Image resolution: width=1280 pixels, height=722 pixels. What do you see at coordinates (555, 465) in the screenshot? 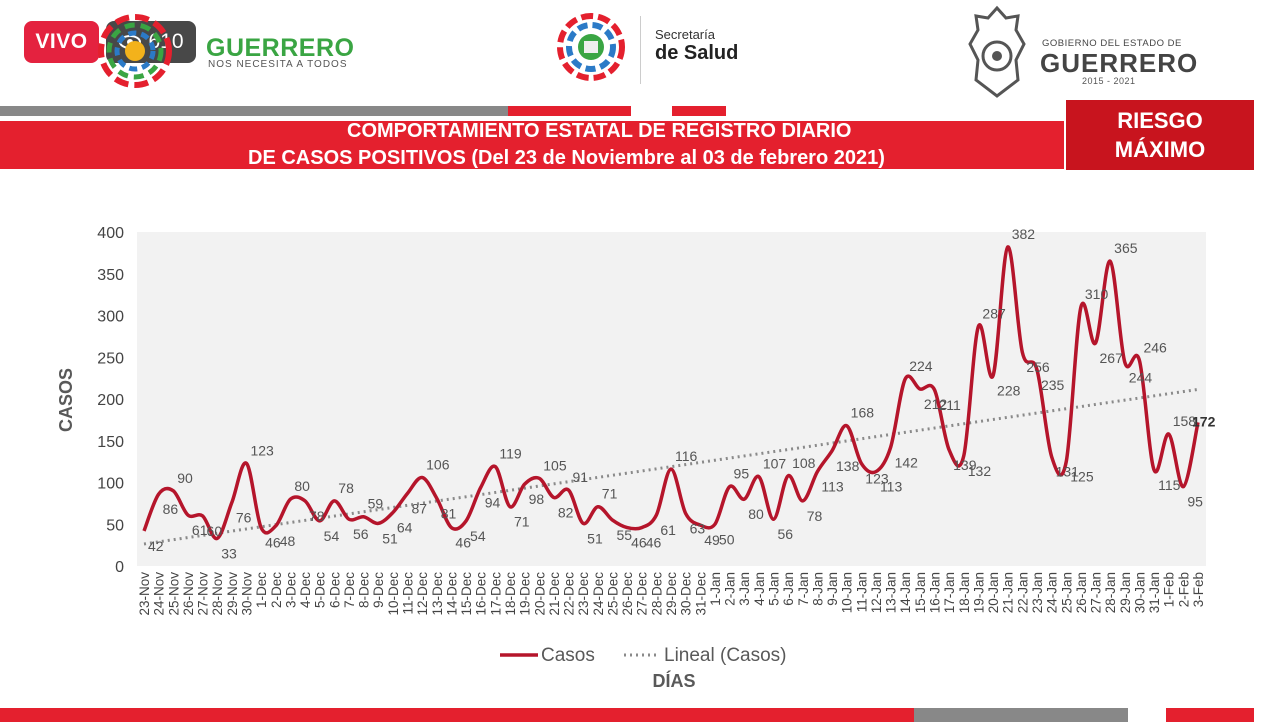
I see `data-label: 105` at bounding box center [555, 465].